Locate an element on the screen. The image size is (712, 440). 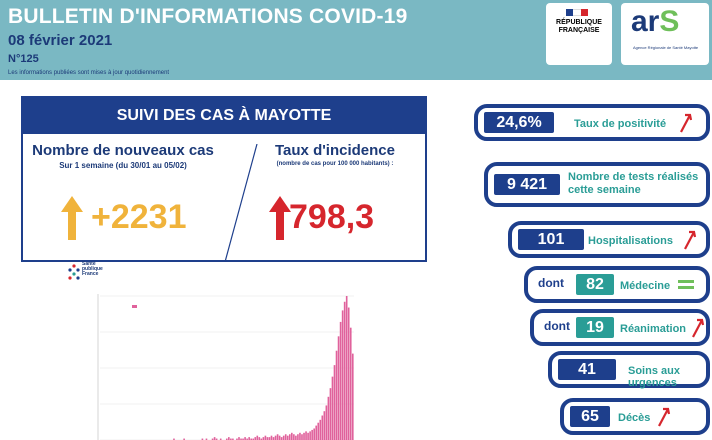
kpi-urgences: 41 Soins aux urgences is located at coordinates (629, 370).